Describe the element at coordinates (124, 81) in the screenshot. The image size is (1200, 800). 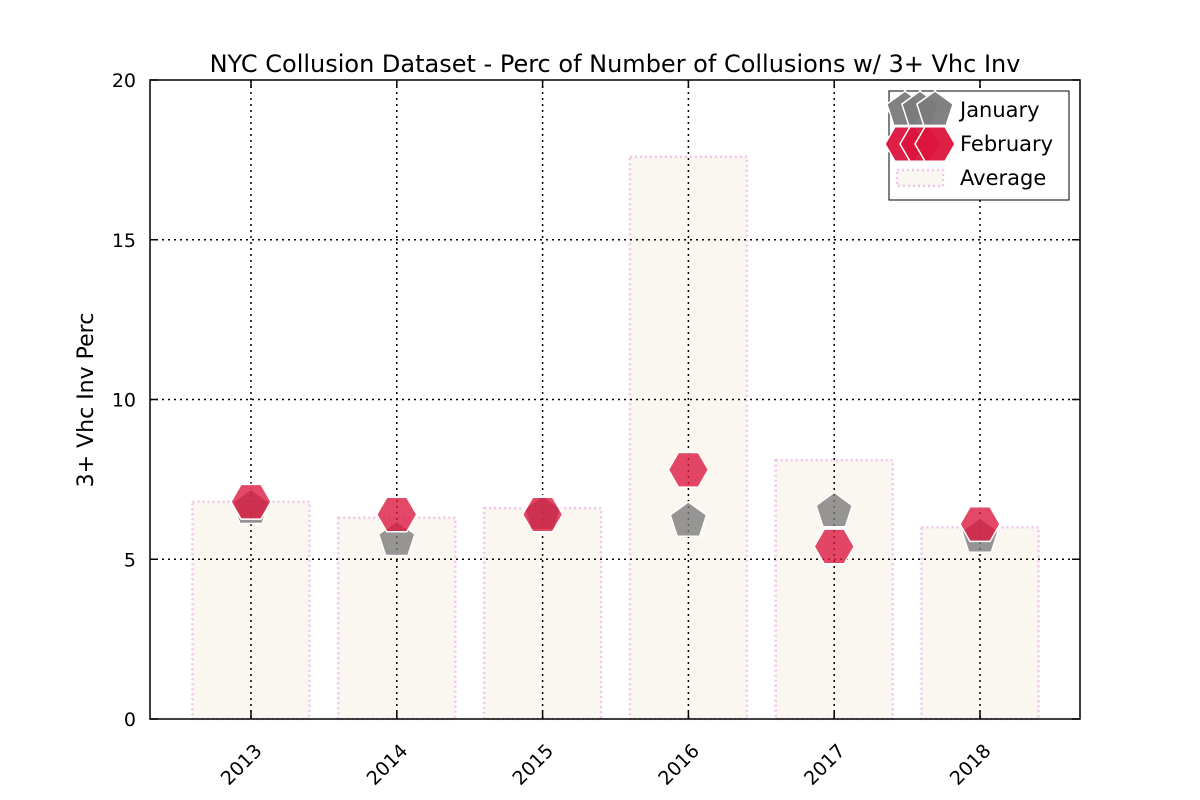
I see `y-tick-label: 20` at that location.